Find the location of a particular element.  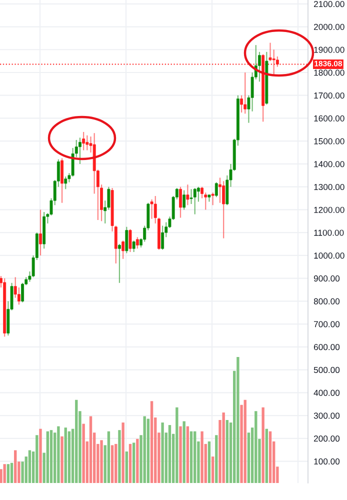

y-tick-label: 800.00 is located at coordinates (327, 301).